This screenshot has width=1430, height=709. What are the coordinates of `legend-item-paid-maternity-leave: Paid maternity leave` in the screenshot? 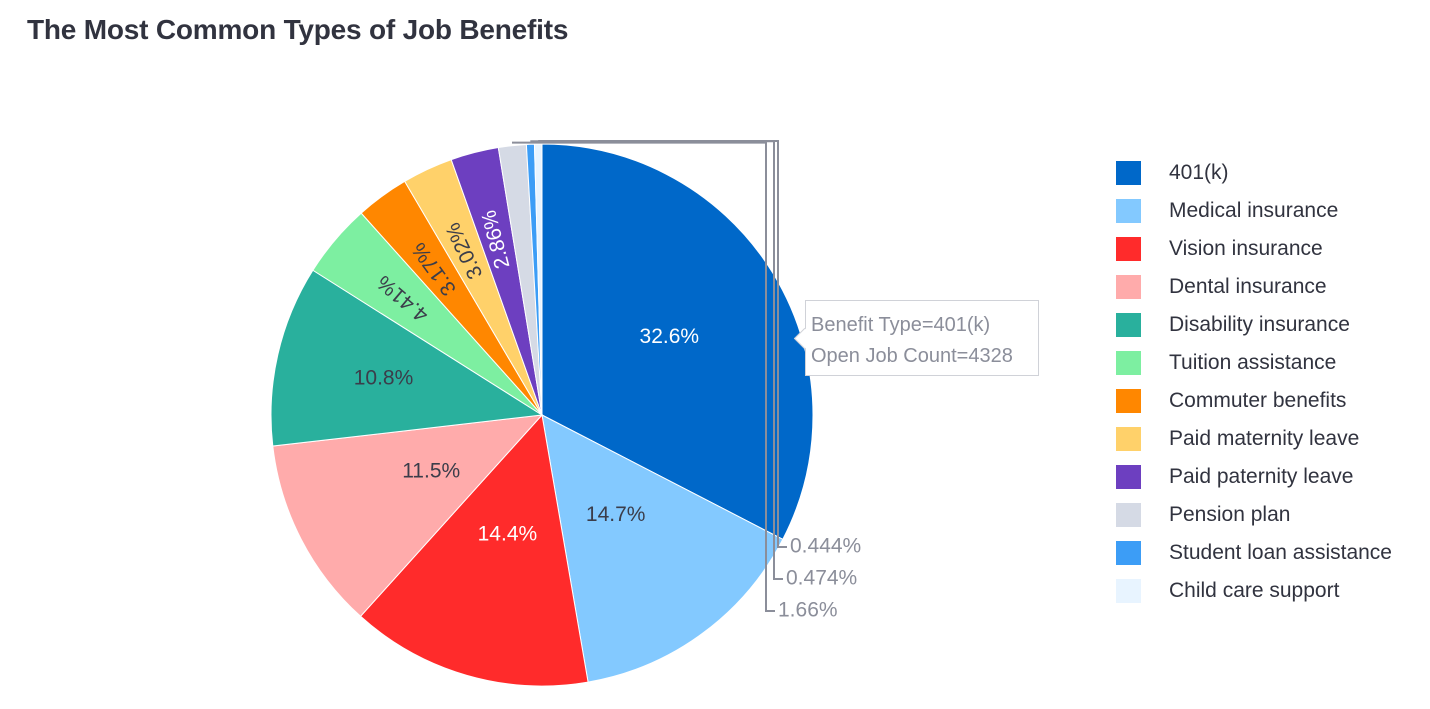 It's located at (1271, 439).